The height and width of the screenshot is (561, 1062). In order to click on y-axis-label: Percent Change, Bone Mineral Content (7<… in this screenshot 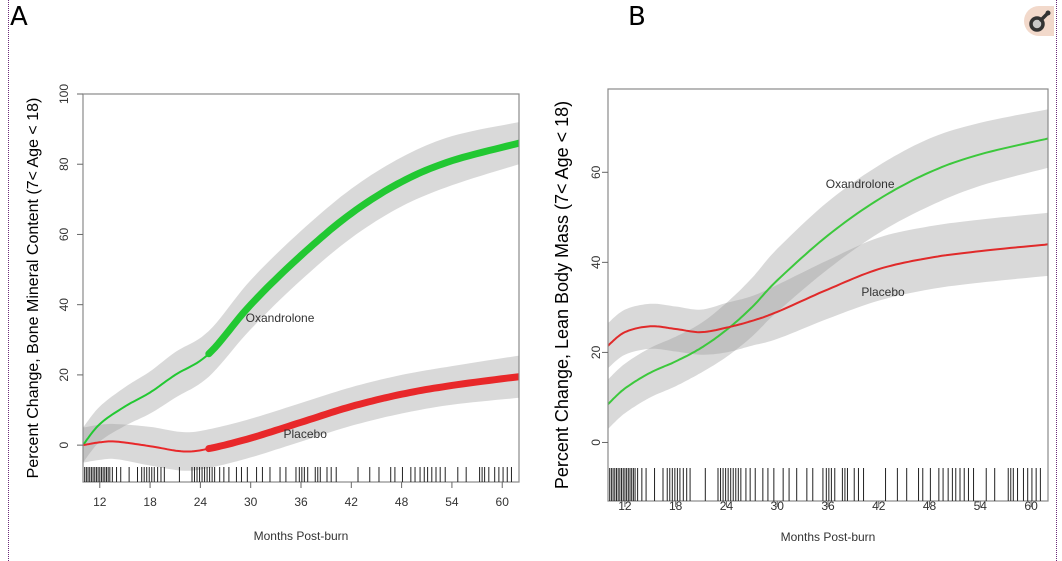, I will do `click(33, 288)`.